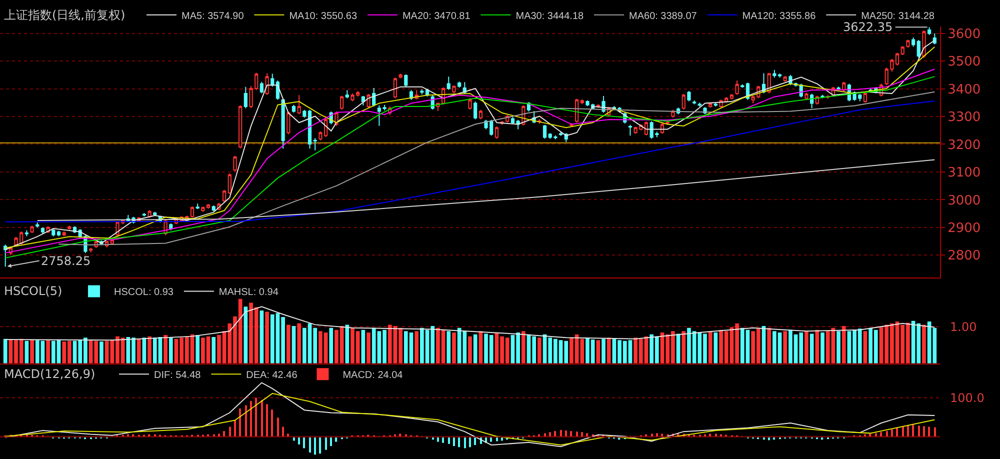  Describe the element at coordinates (33, 291) in the screenshot. I see `chart-title: HSCOL(5)` at that location.